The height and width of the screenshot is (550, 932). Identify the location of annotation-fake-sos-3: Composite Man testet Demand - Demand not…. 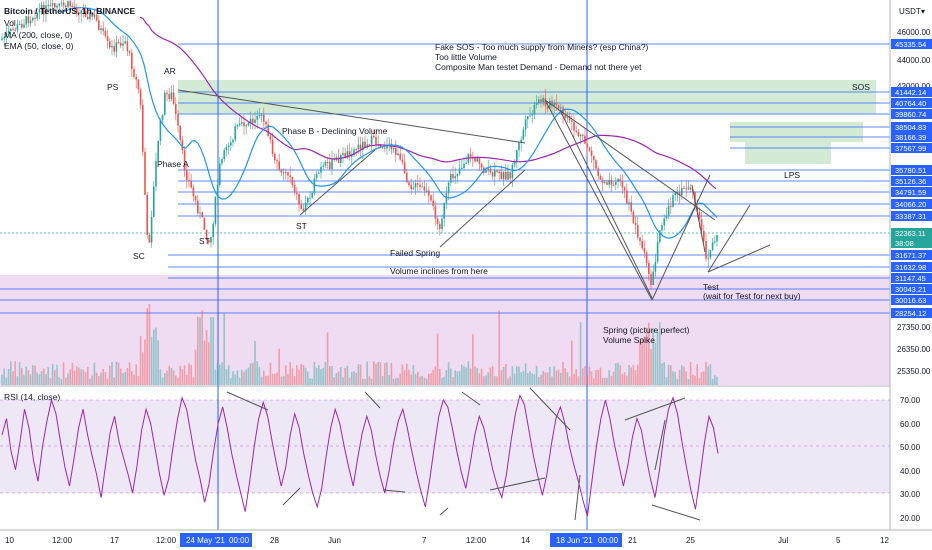
(538, 67).